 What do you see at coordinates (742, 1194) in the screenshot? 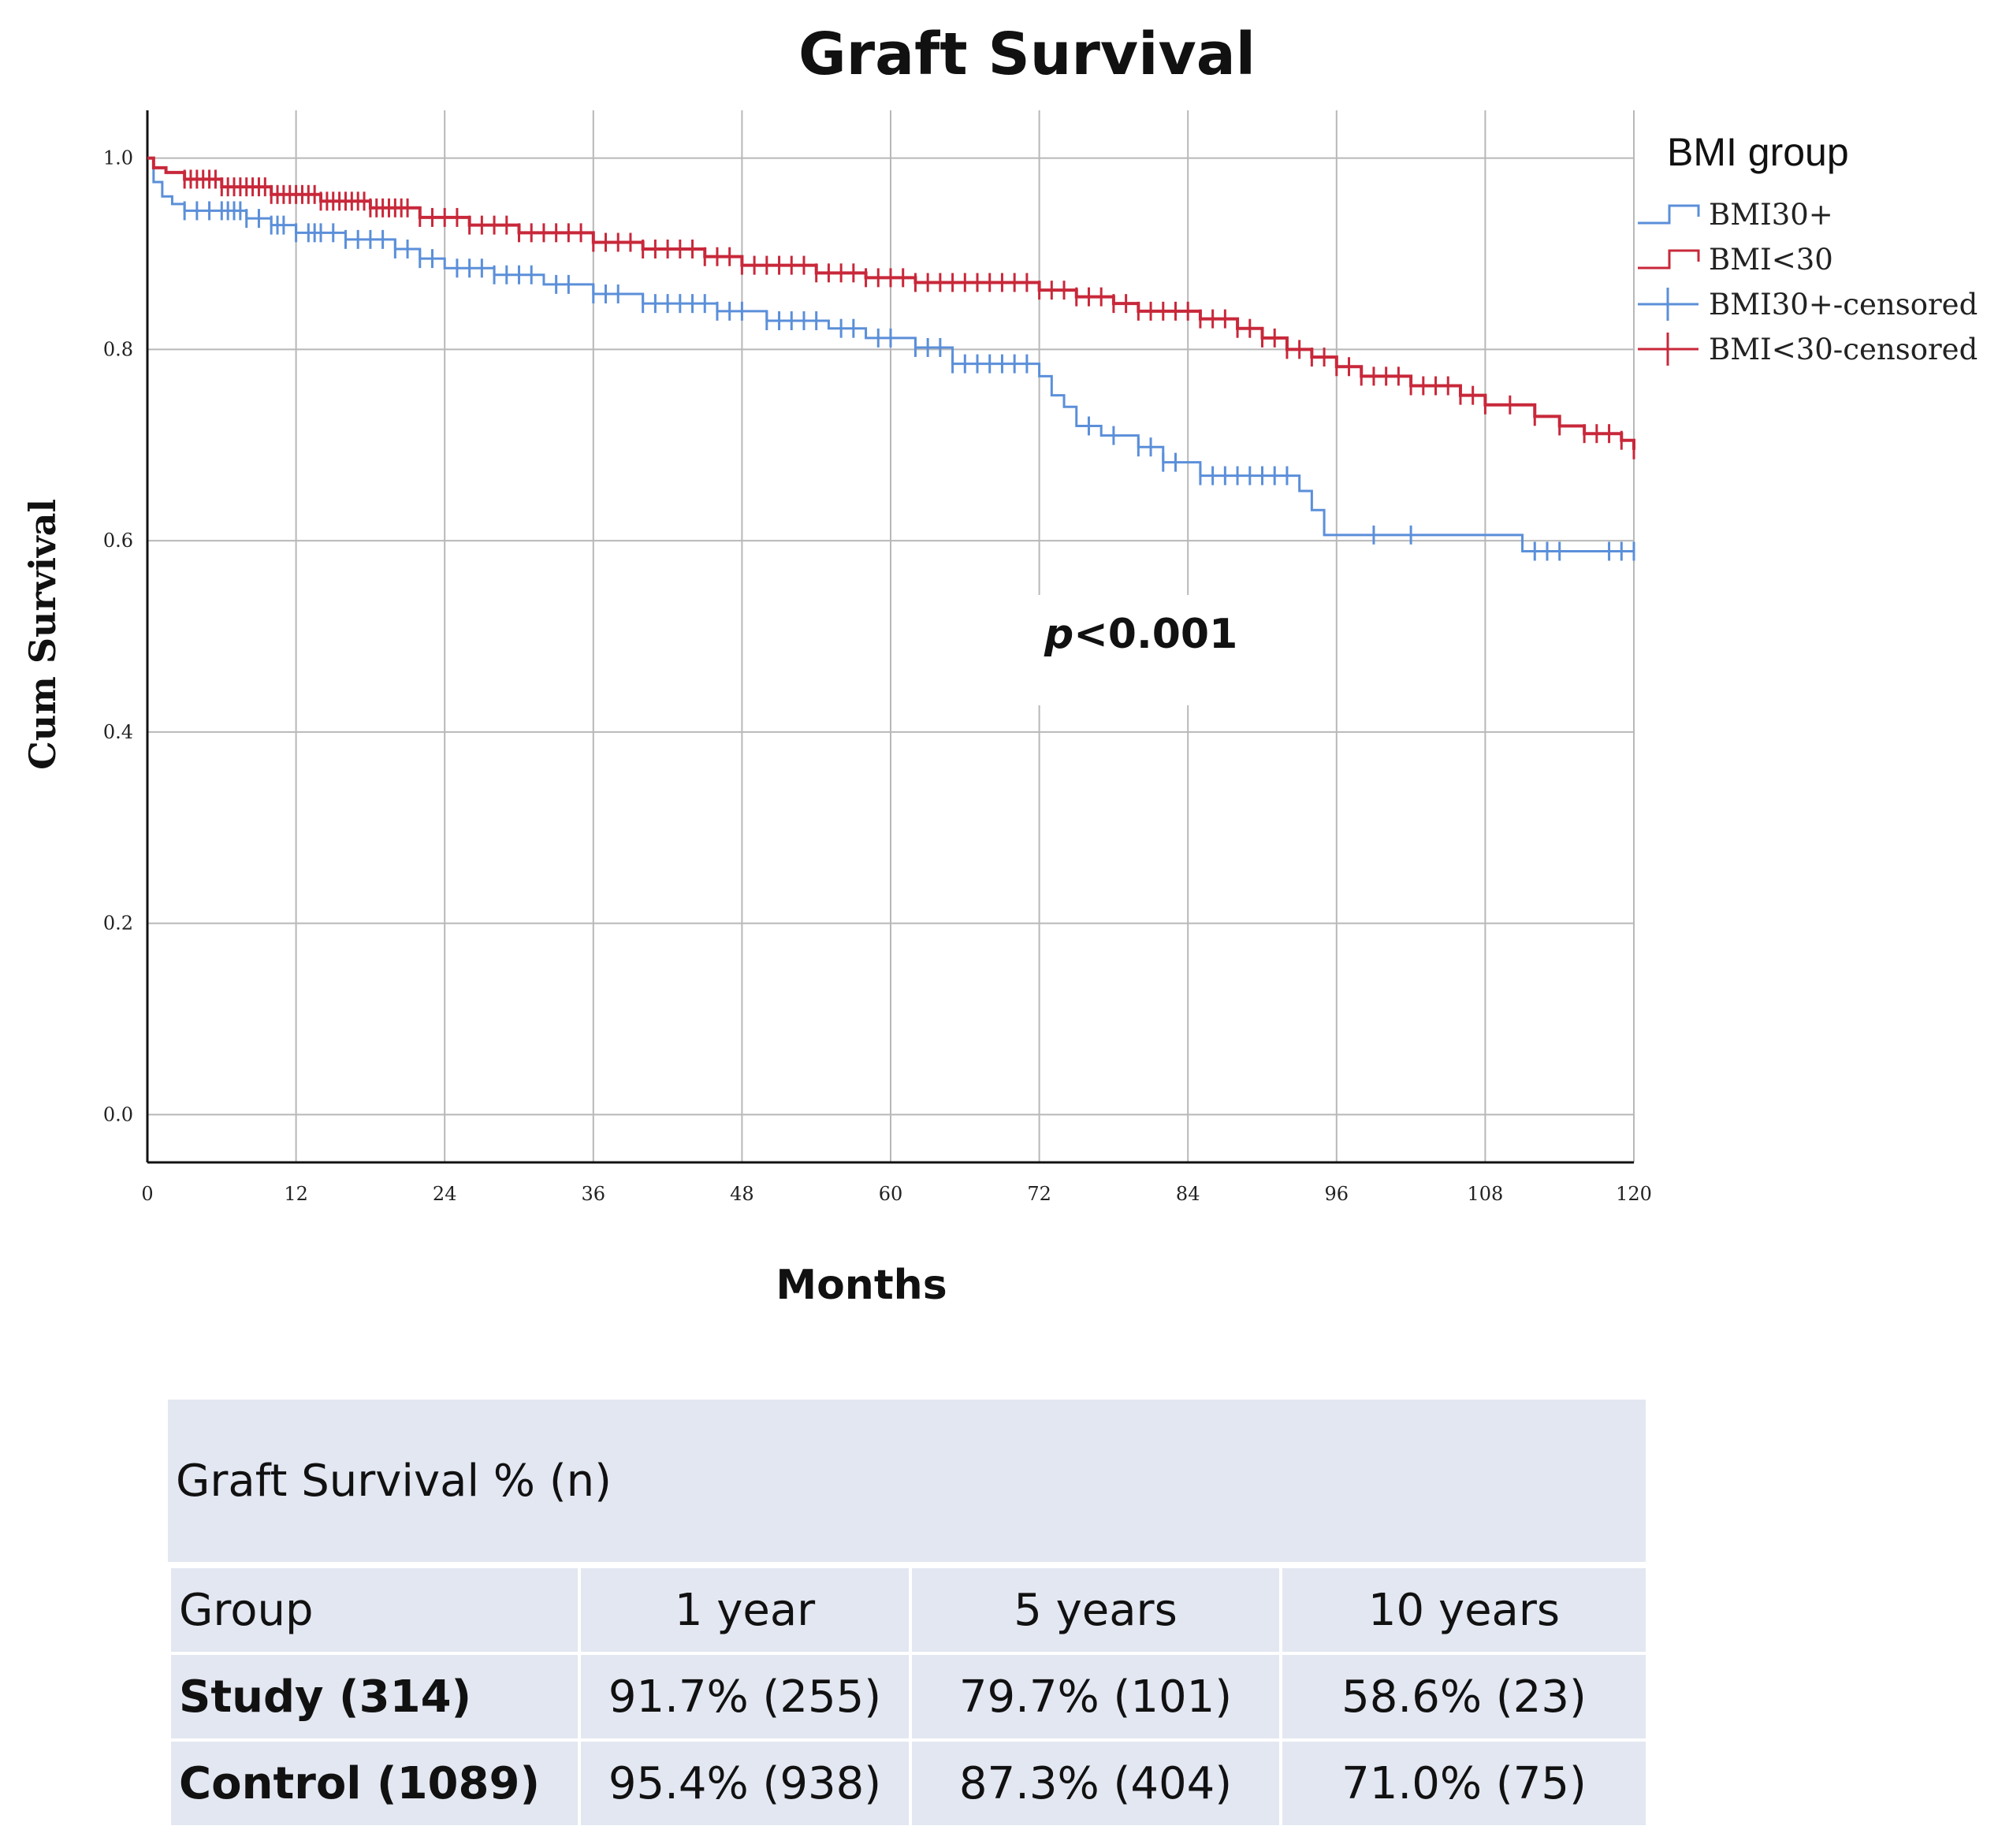
I see `x-tick-label: 48` at bounding box center [742, 1194].